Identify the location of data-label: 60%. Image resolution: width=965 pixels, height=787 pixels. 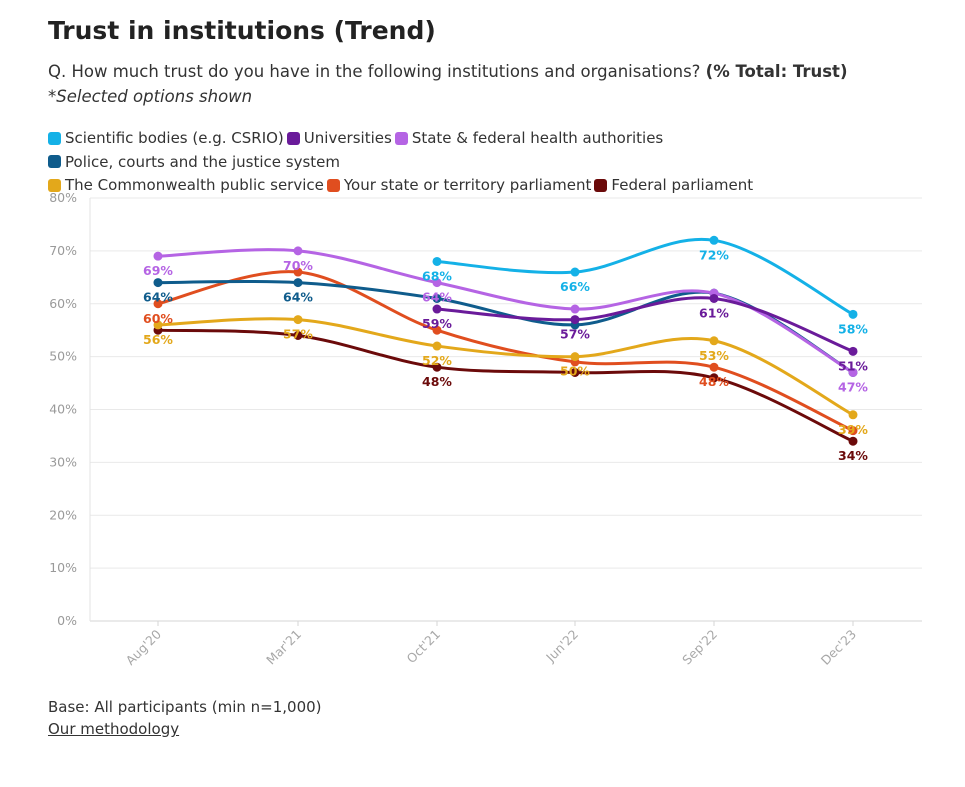
(158, 318).